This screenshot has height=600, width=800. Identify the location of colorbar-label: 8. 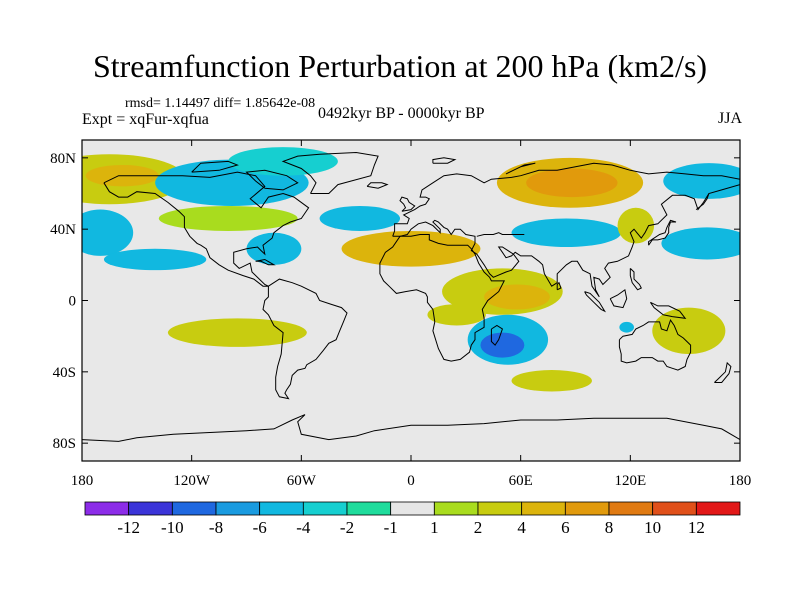
(609, 527).